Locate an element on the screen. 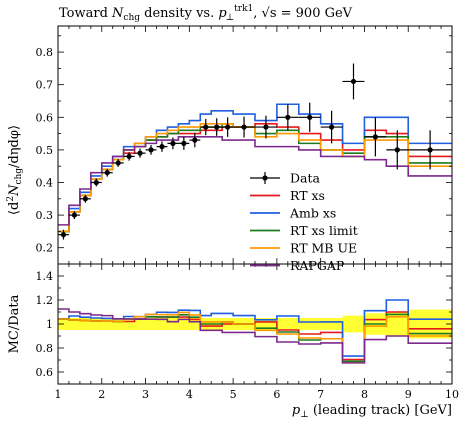 This screenshot has width=467, height=421. ylabel-sup: 2 is located at coordinates (11, 199).